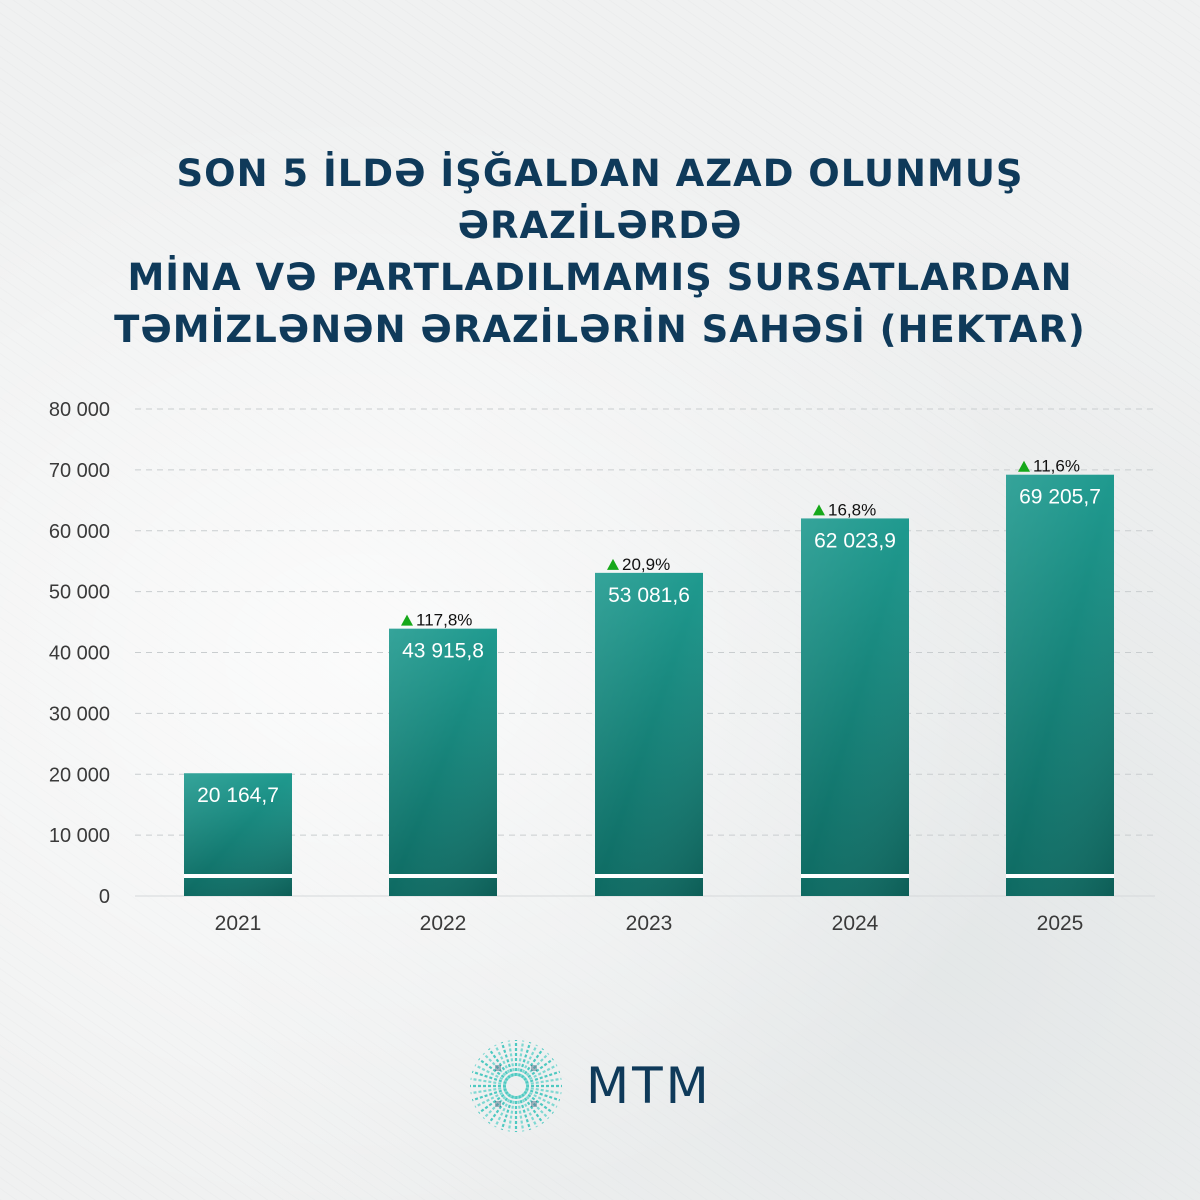 Image resolution: width=1200 pixels, height=1200 pixels. What do you see at coordinates (79, 775) in the screenshot?
I see `y-tick-label: 20 000` at bounding box center [79, 775].